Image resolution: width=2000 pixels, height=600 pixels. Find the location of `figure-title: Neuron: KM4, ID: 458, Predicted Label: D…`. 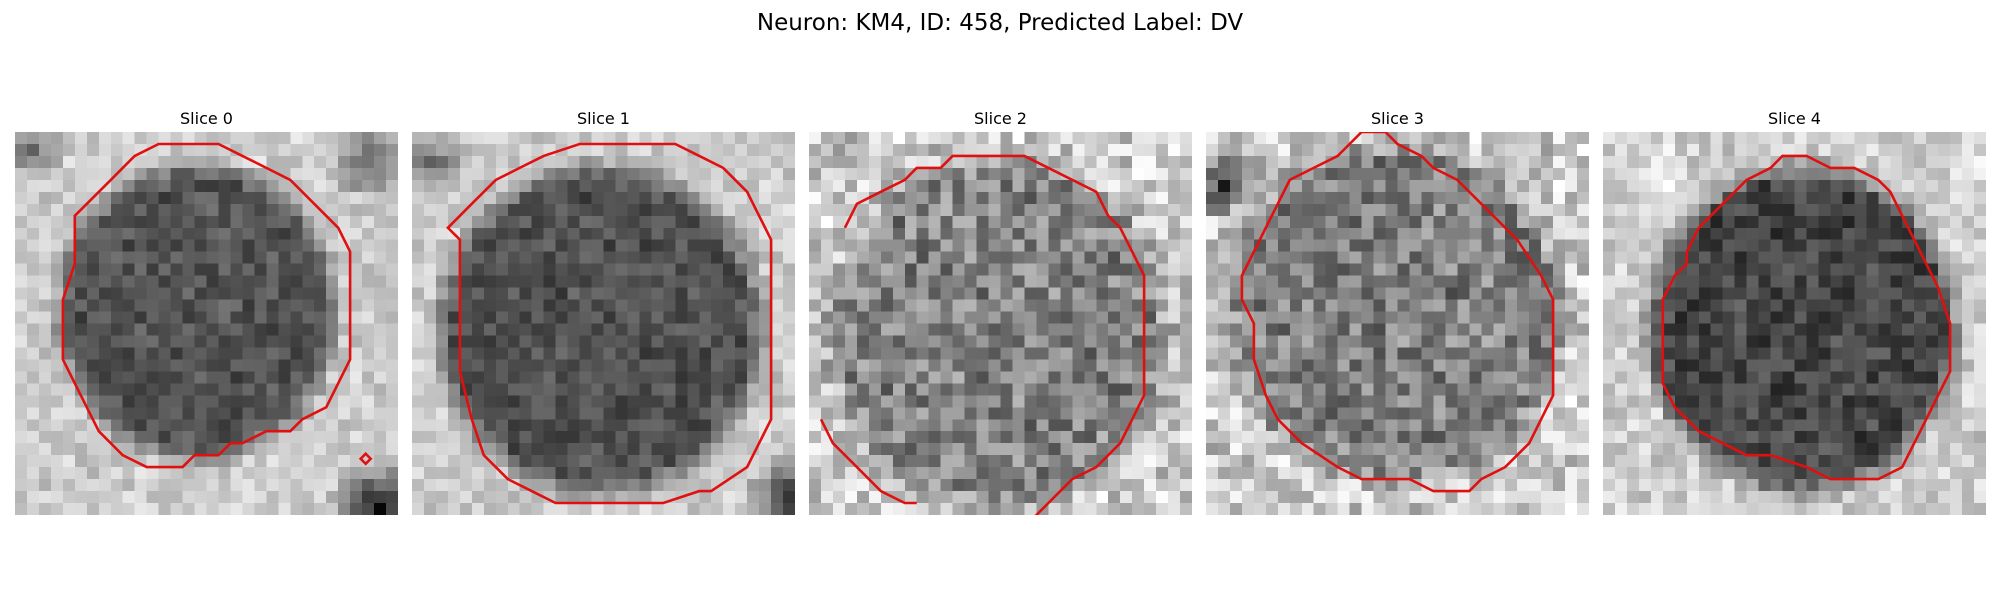

figure-title: Neuron: KM4, ID: 458, Predicted Label: D… is located at coordinates (1000, 23).